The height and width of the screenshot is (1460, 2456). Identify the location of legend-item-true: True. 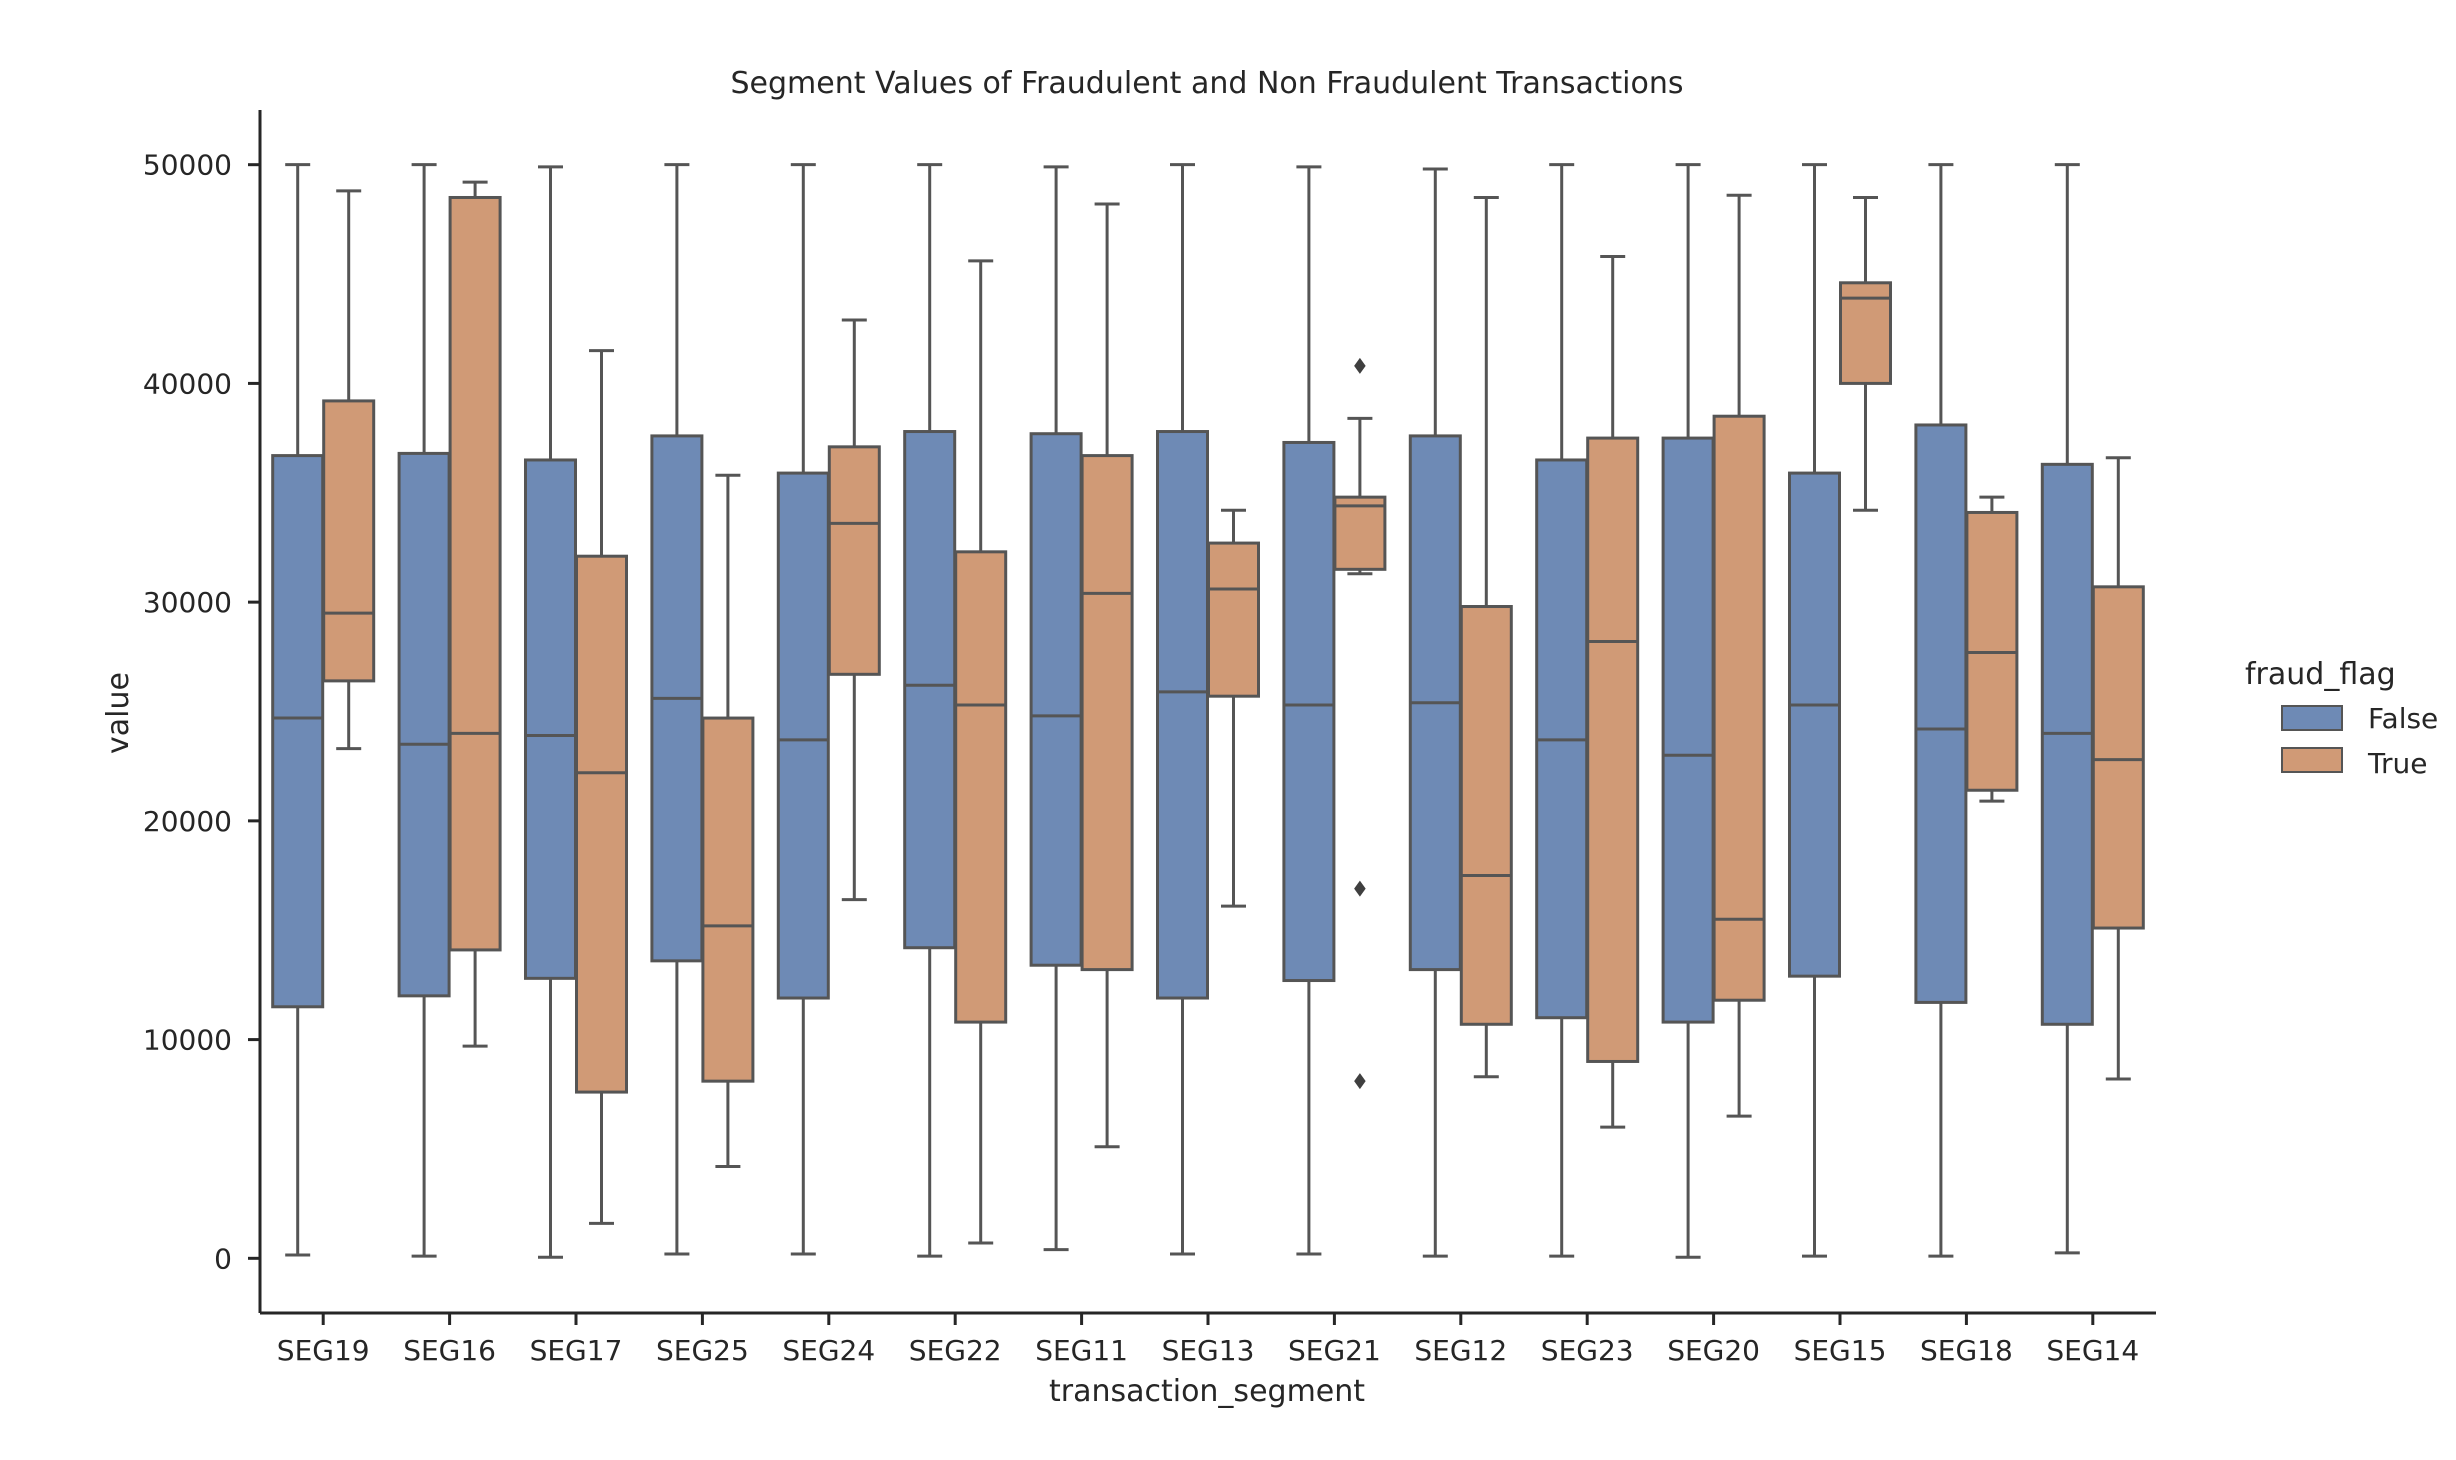
(2354, 763).